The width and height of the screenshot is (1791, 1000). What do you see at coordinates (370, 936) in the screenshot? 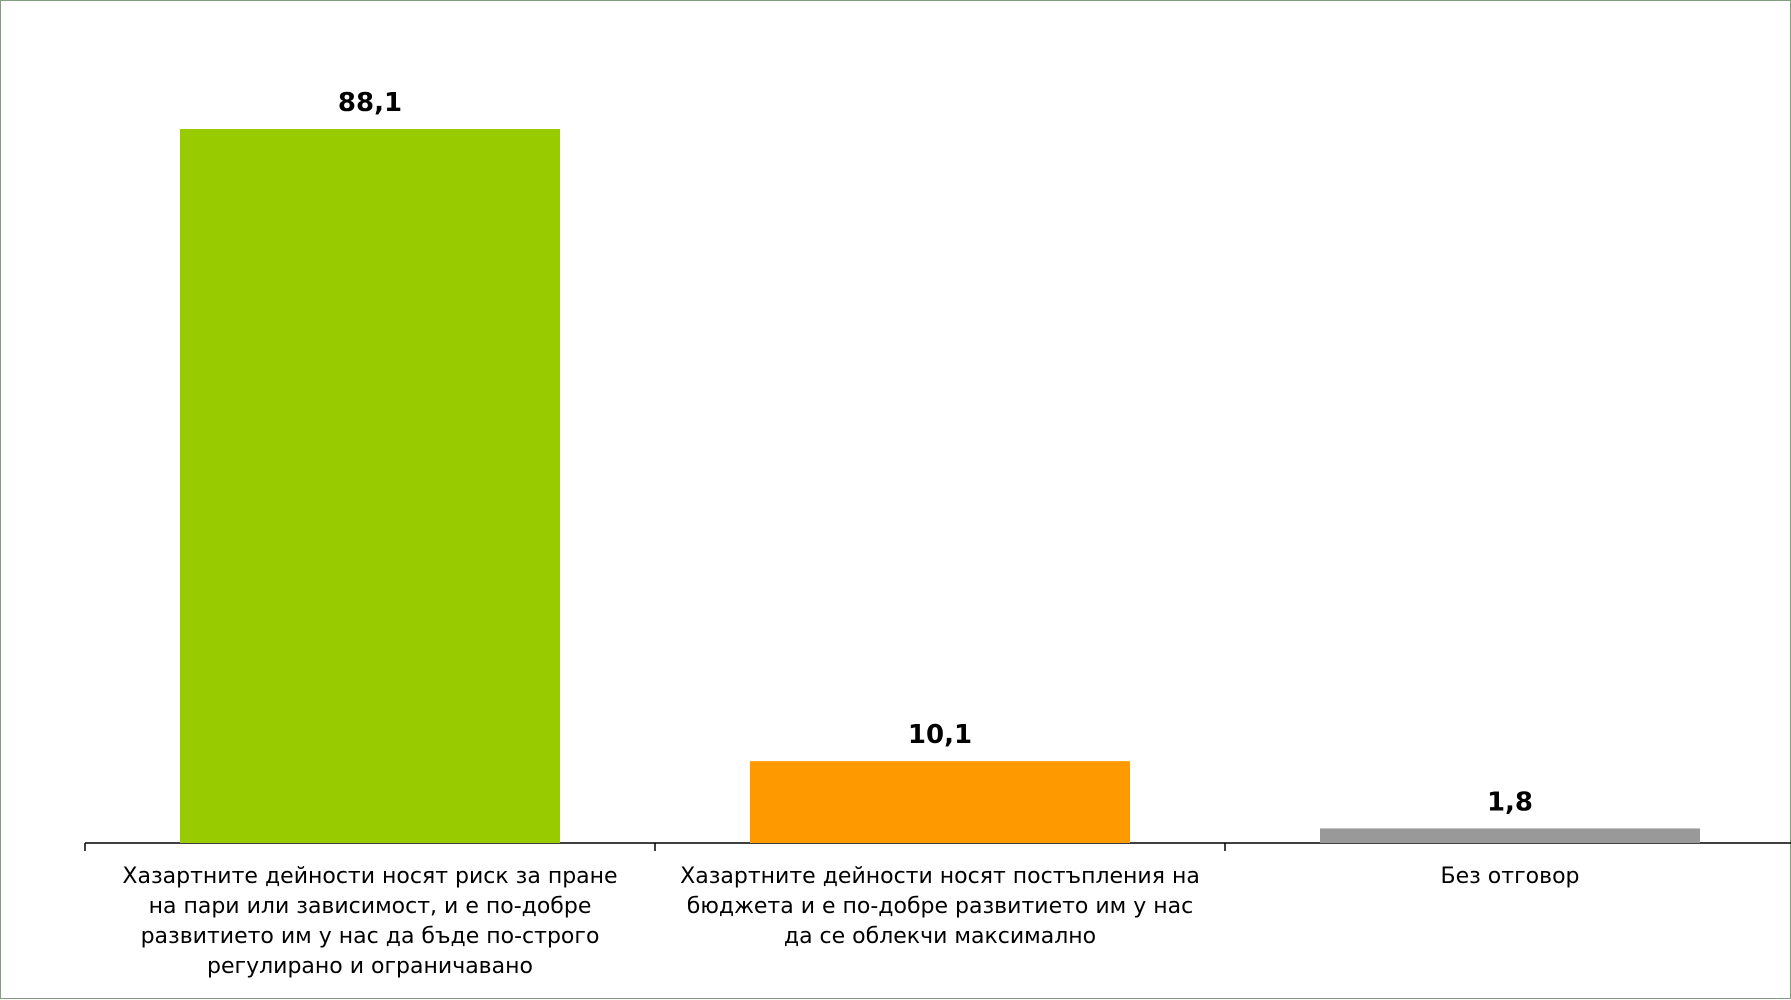
I see `category-label-line: развитието им у нас да бъде по-строго` at bounding box center [370, 936].